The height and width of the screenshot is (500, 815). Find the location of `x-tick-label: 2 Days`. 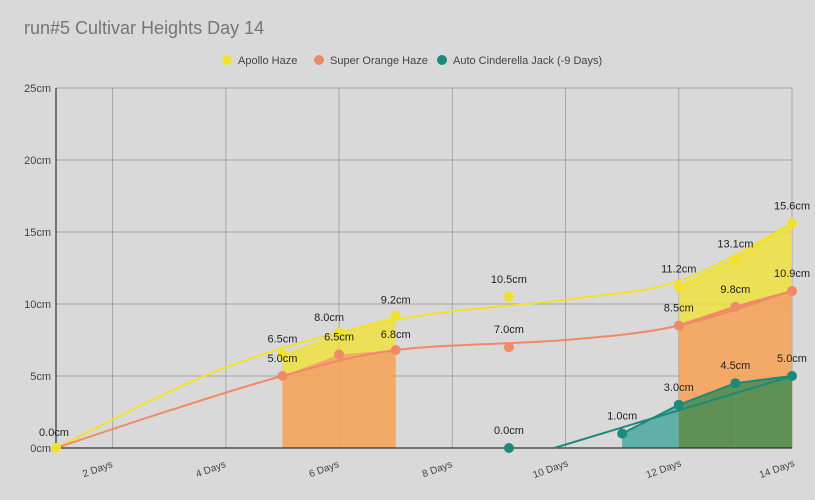

x-tick-label: 2 Days is located at coordinates (97, 469).